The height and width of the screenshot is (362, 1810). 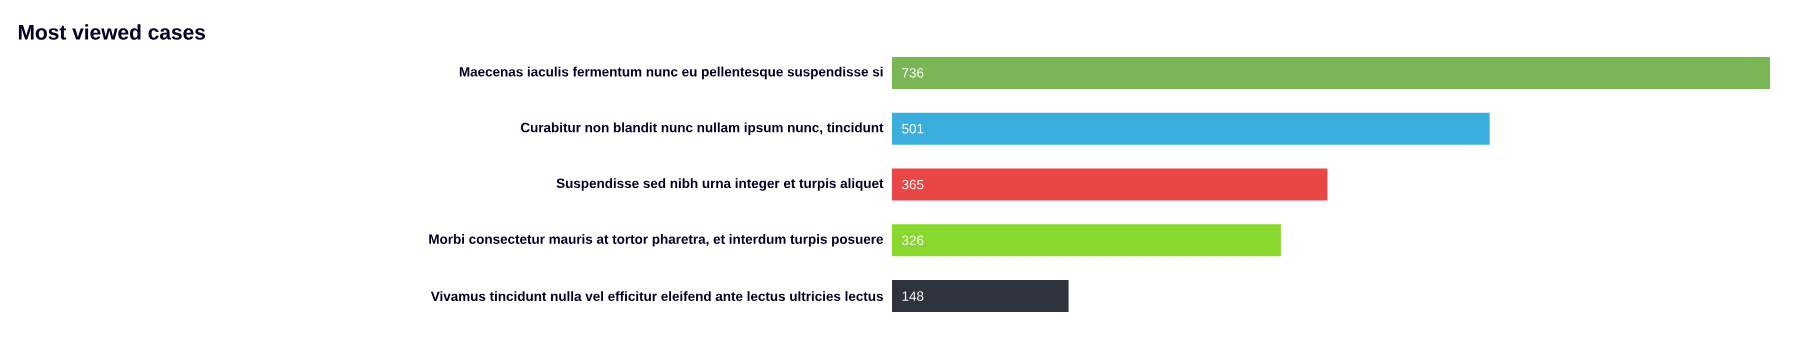 I want to click on y-tick-label: Suspendisse sed nibh urna integer et turpis aliquet, so click(x=720, y=184).